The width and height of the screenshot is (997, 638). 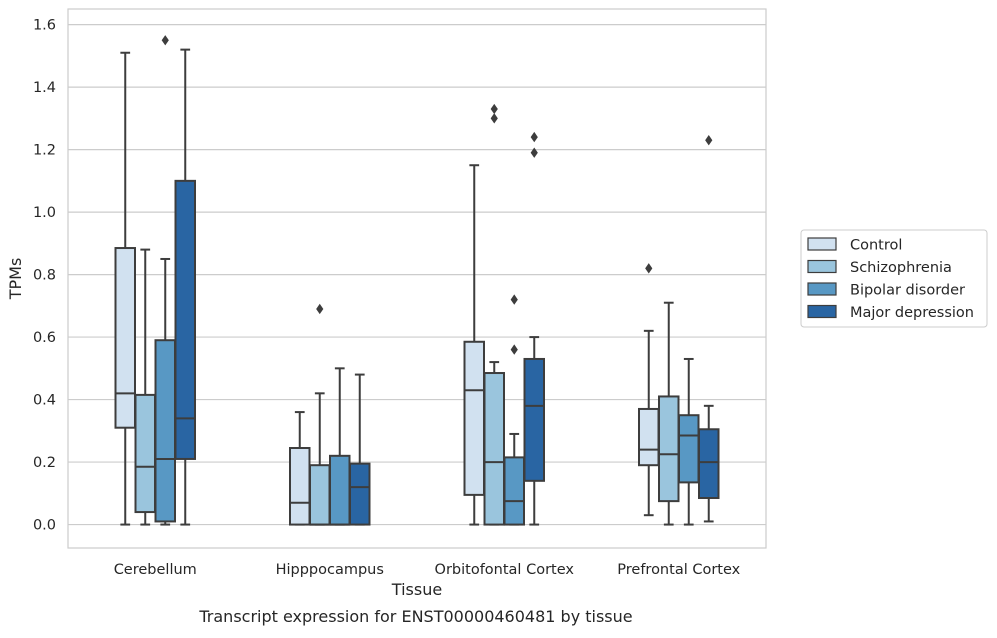 I want to click on y-tick-label: 1.6, so click(x=44, y=26).